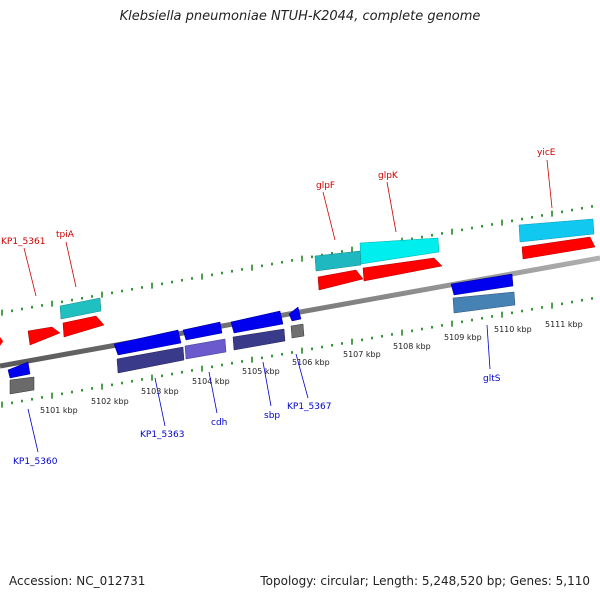  Describe the element at coordinates (492, 379) in the screenshot. I see `gene-label-glts: gltS` at that location.